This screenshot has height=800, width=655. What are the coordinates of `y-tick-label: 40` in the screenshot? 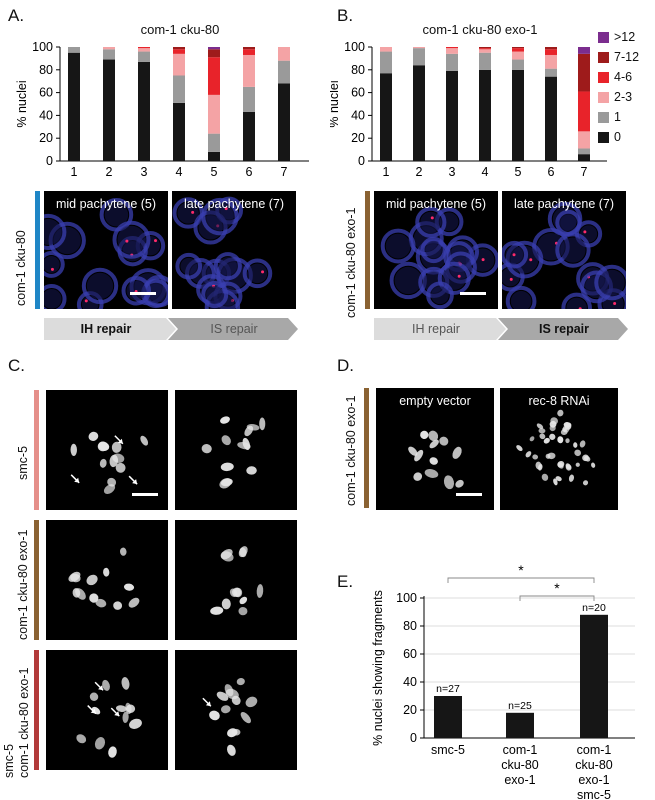 It's located at (410, 682).